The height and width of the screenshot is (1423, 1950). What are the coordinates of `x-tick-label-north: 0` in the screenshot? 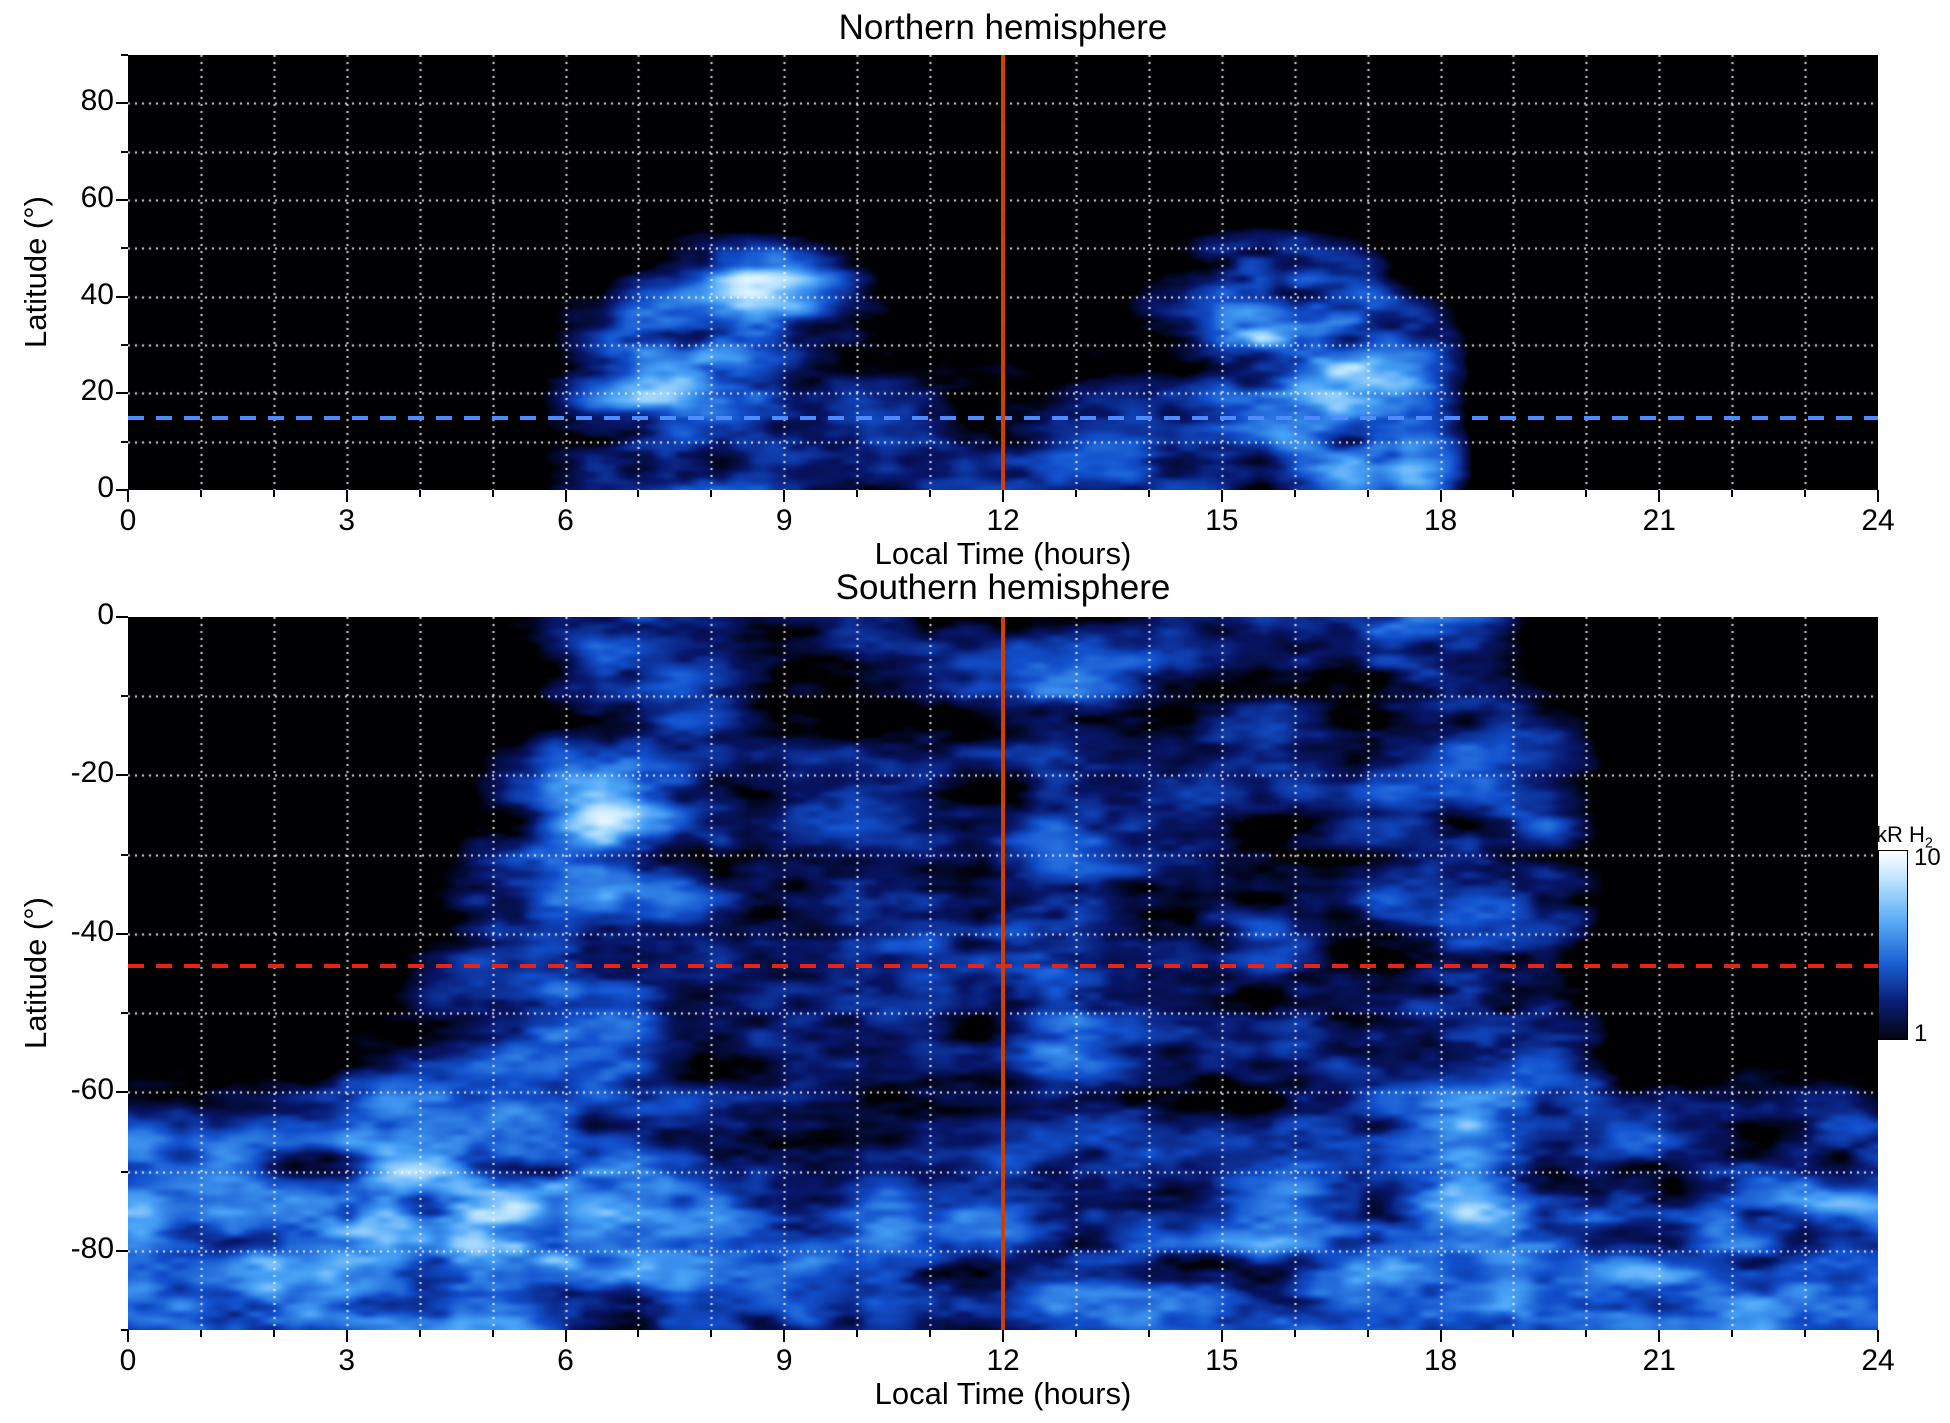 It's located at (128, 520).